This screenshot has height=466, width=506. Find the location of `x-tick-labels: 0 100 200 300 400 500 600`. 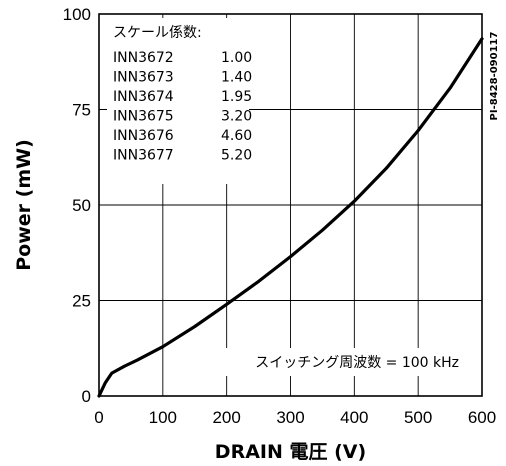

x-tick-labels: 0 100 200 300 400 500 600 is located at coordinates (295, 417).